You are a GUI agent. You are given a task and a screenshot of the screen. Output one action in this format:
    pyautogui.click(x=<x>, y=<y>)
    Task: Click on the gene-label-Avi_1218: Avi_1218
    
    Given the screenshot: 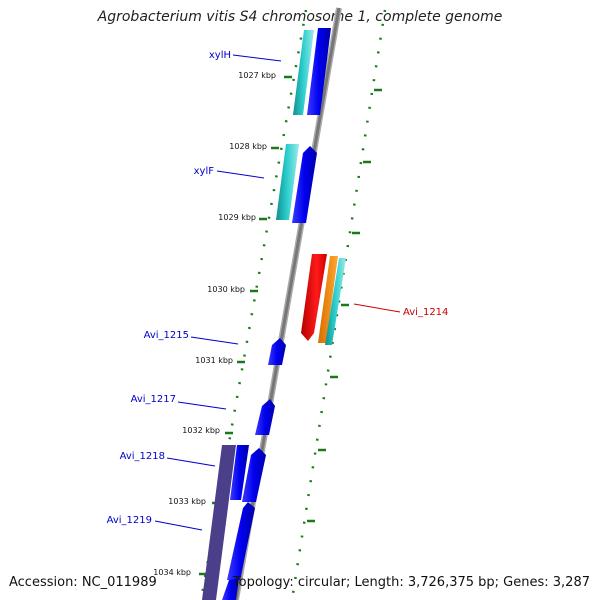 What is the action you would take?
    pyautogui.click(x=142, y=456)
    